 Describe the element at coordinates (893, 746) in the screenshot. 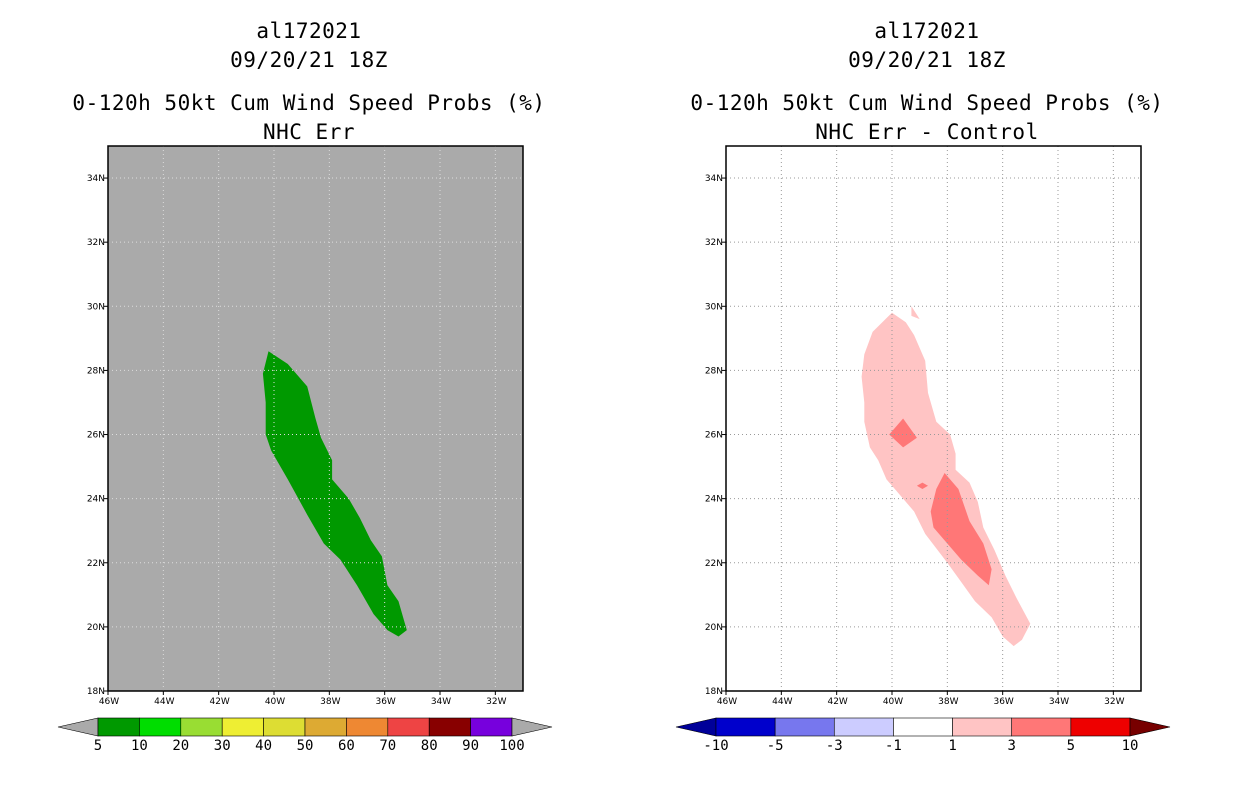

I see `colorbar-label: -1` at that location.